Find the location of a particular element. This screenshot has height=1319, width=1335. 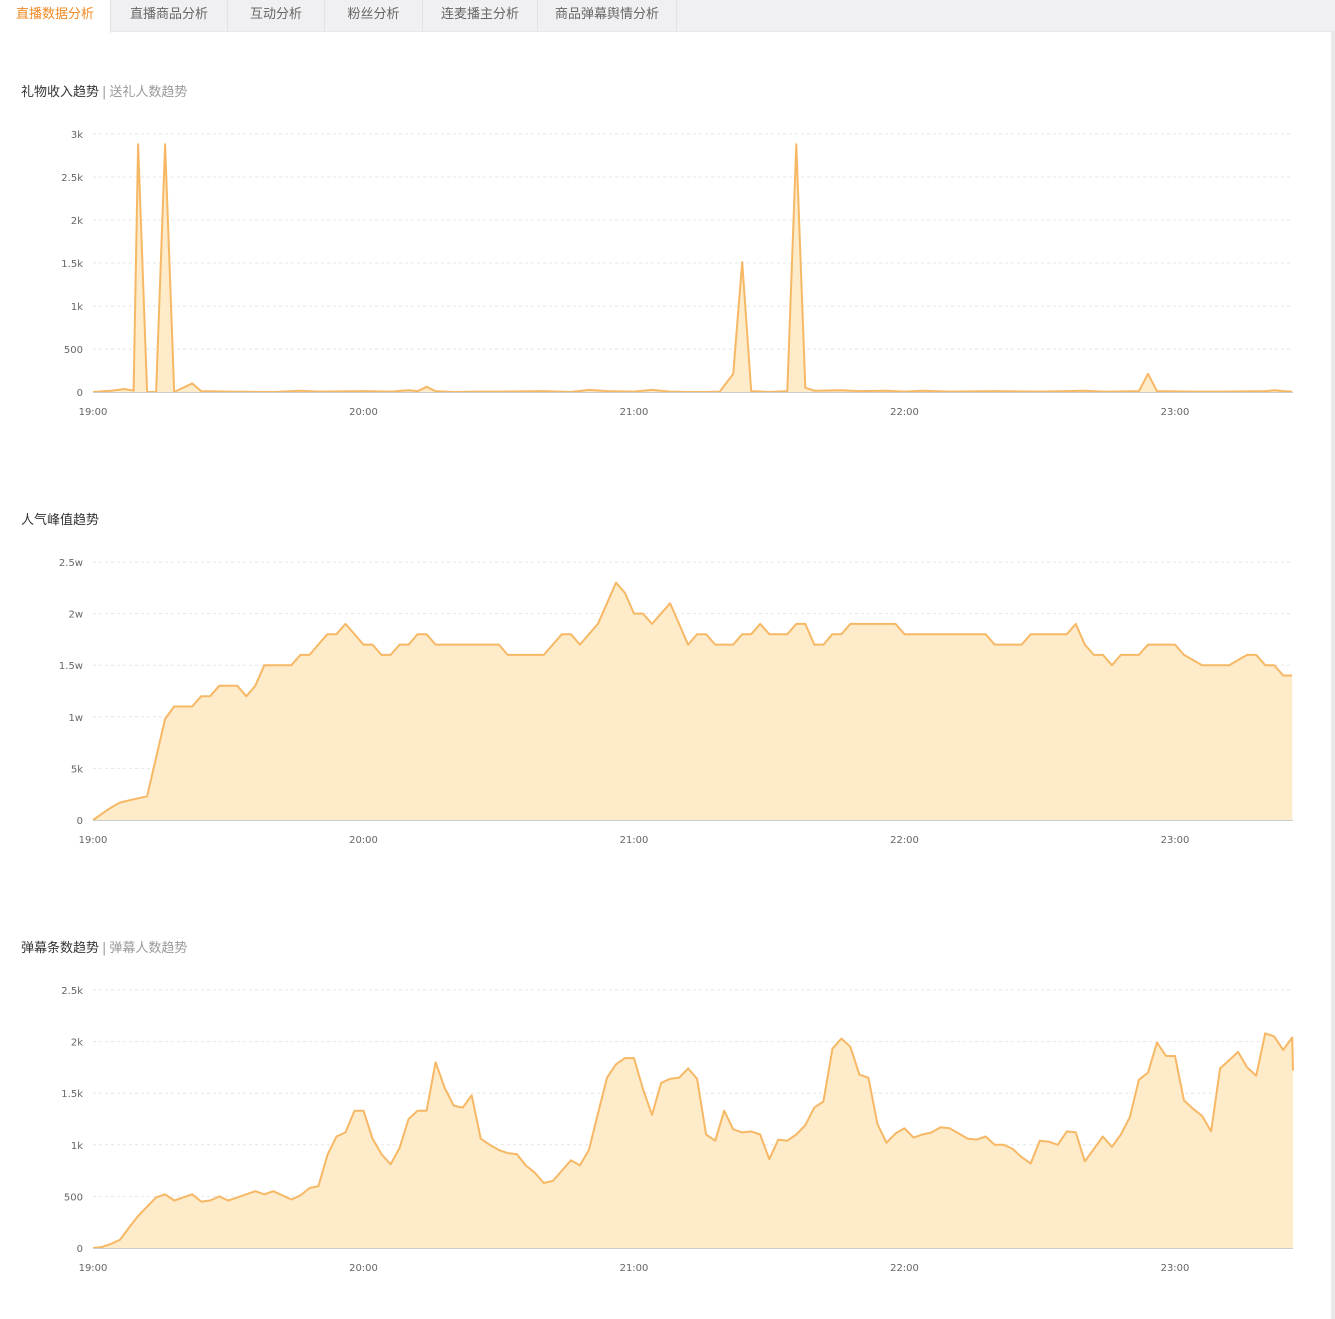

gift-senders-trend-tab: 送礼人数趋势 is located at coordinates (148, 92).